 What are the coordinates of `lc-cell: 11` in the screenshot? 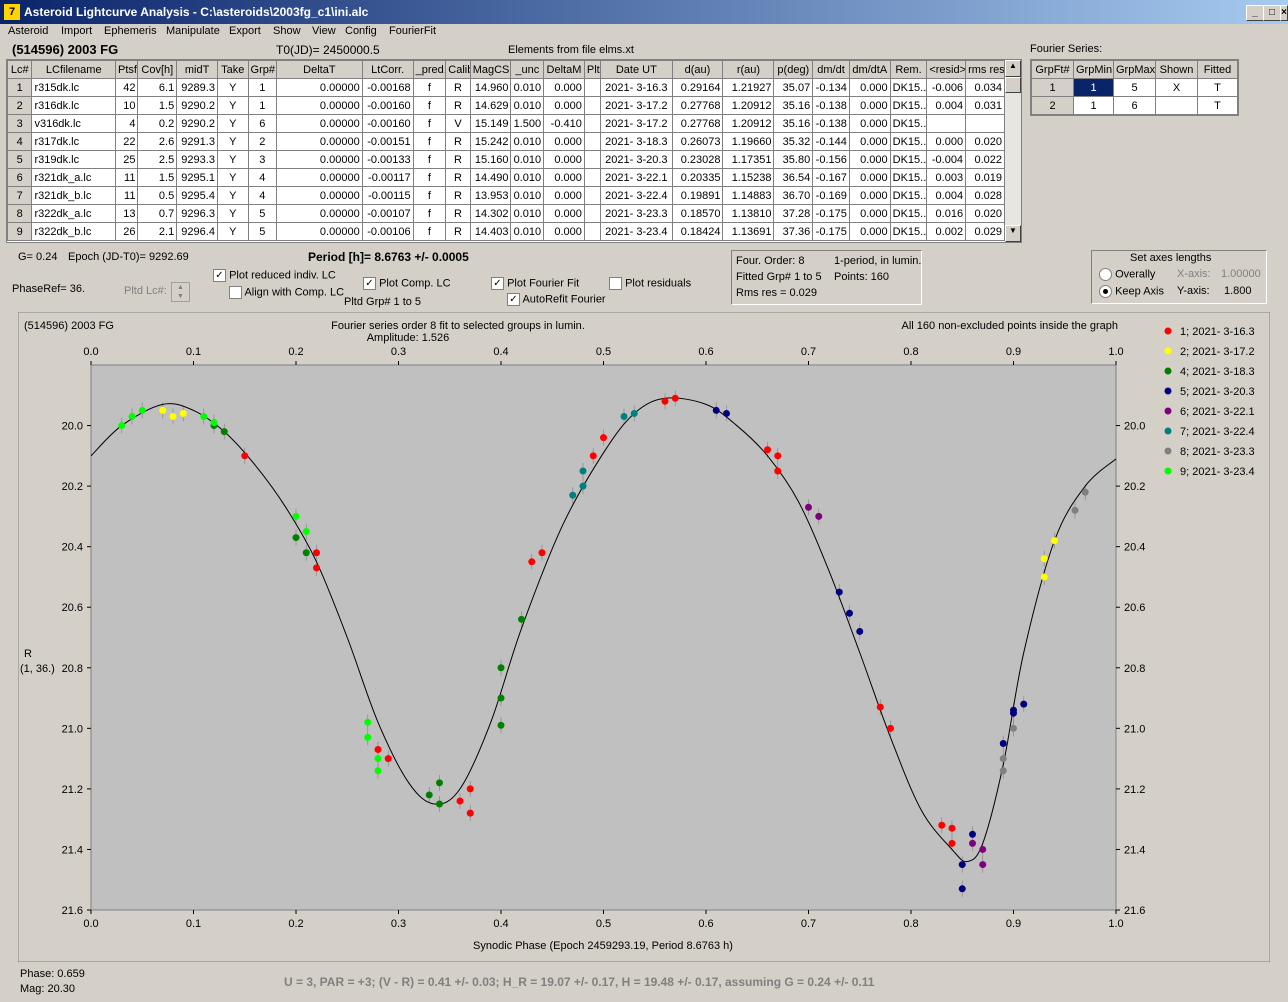 It's located at (127, 177).